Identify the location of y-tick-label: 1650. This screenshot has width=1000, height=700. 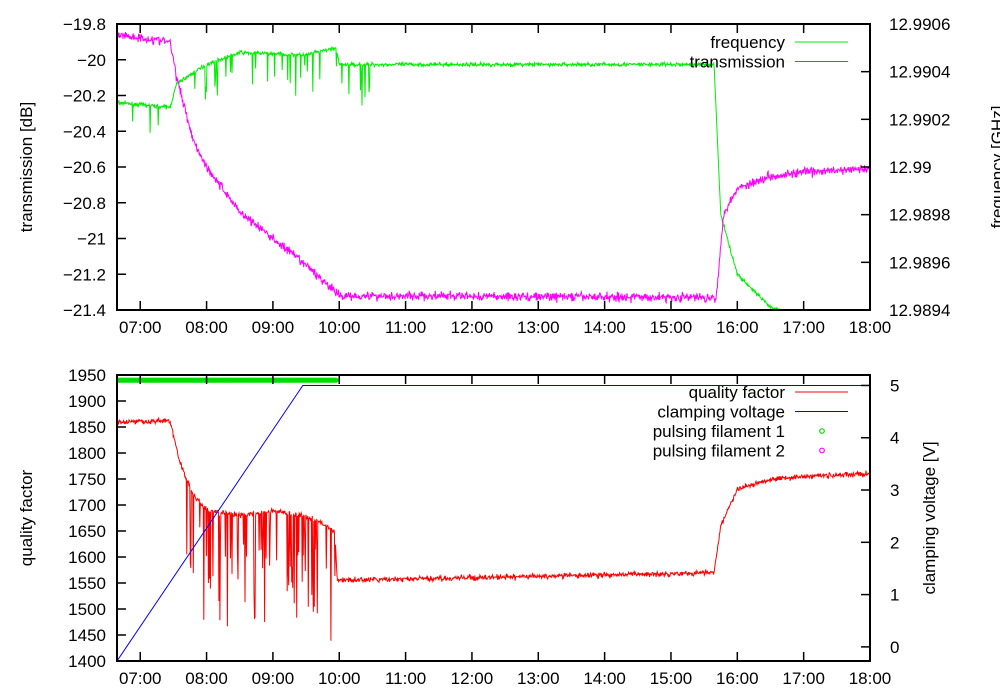
(87, 531).